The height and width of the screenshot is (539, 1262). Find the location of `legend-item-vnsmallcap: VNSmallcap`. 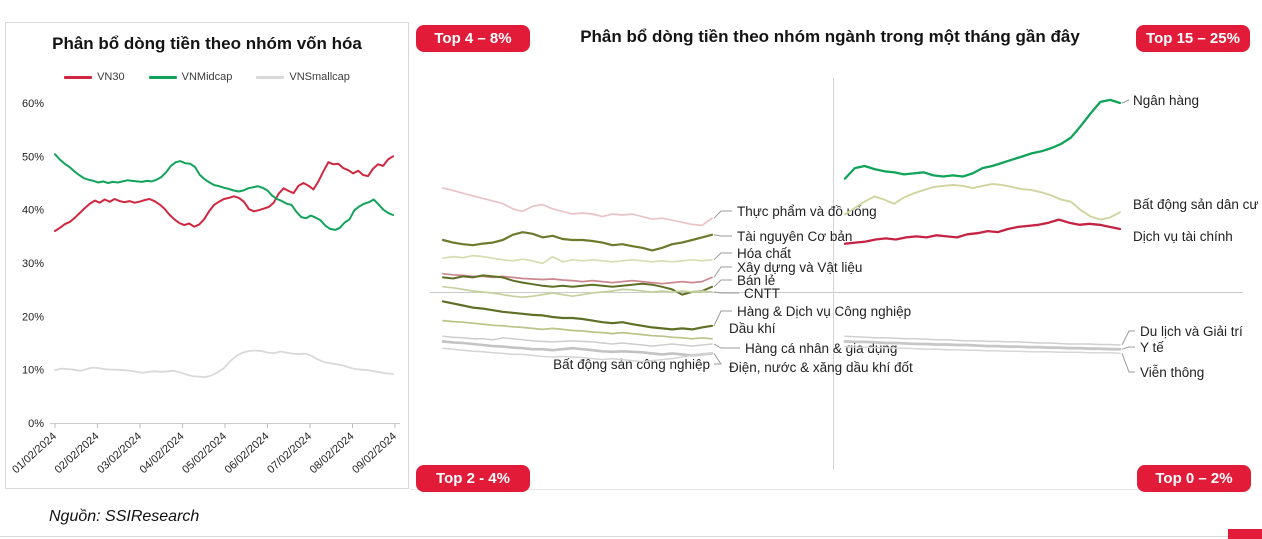

legend-item-vnsmallcap: VNSmallcap is located at coordinates (303, 77).